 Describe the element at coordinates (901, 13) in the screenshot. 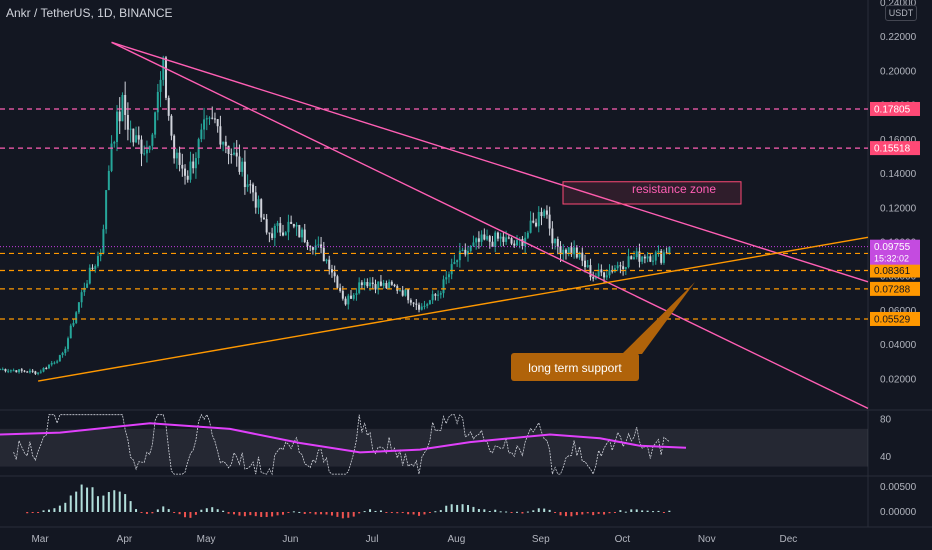

I see `currency-badge: USDT` at that location.